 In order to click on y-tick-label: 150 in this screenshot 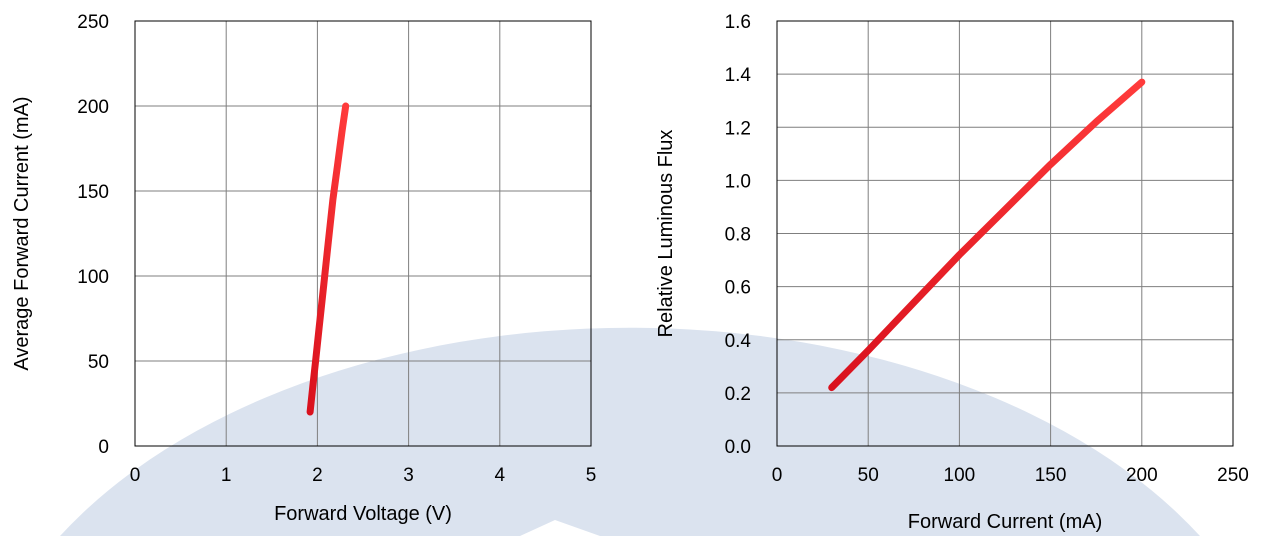, I will do `click(93, 192)`.